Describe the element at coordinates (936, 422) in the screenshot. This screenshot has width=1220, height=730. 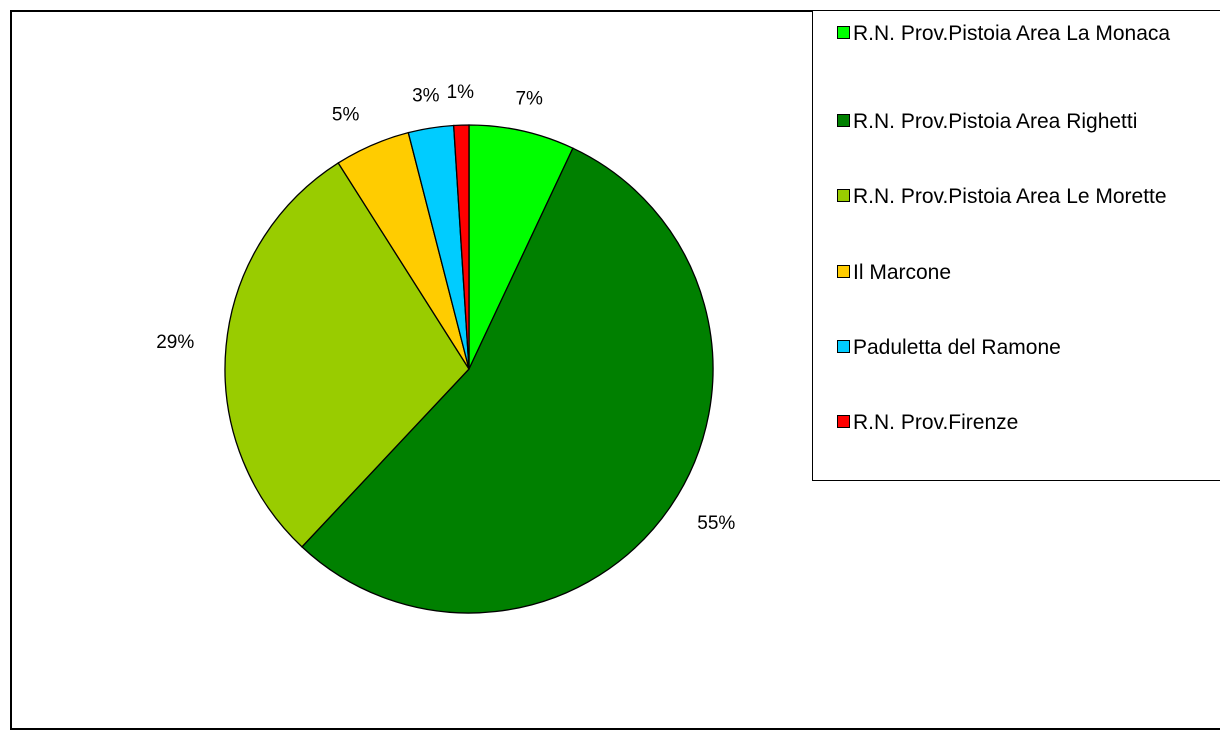
I see `legend-label: R.N. Prov.Firenze` at that location.